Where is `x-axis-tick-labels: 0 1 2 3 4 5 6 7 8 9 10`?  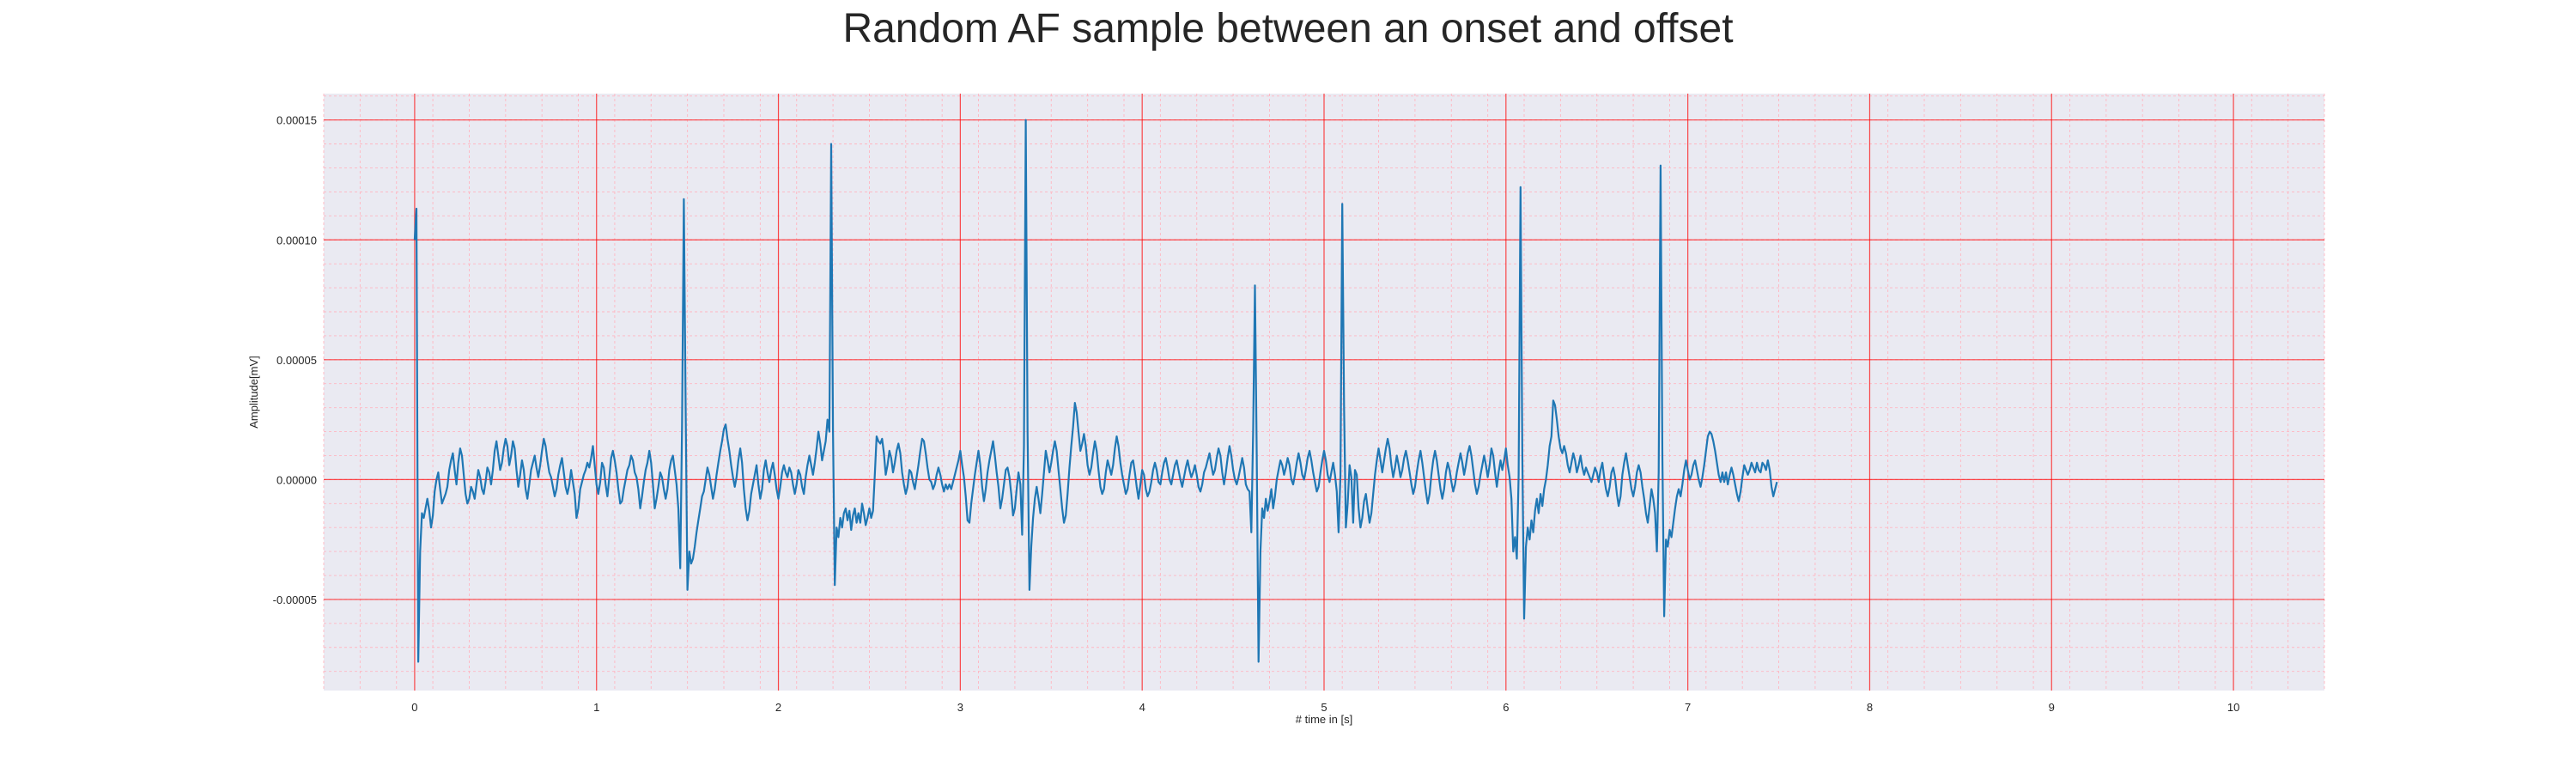
x-axis-tick-labels: 0 1 2 3 4 5 6 7 8 9 10 is located at coordinates (1325, 707).